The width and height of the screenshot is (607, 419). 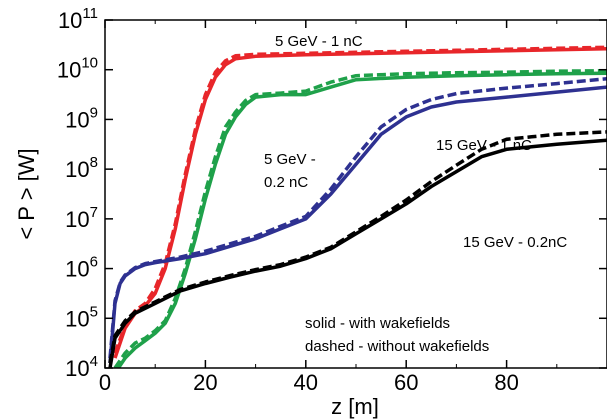 I want to click on x-axis-label: z [m], so click(x=355, y=406).